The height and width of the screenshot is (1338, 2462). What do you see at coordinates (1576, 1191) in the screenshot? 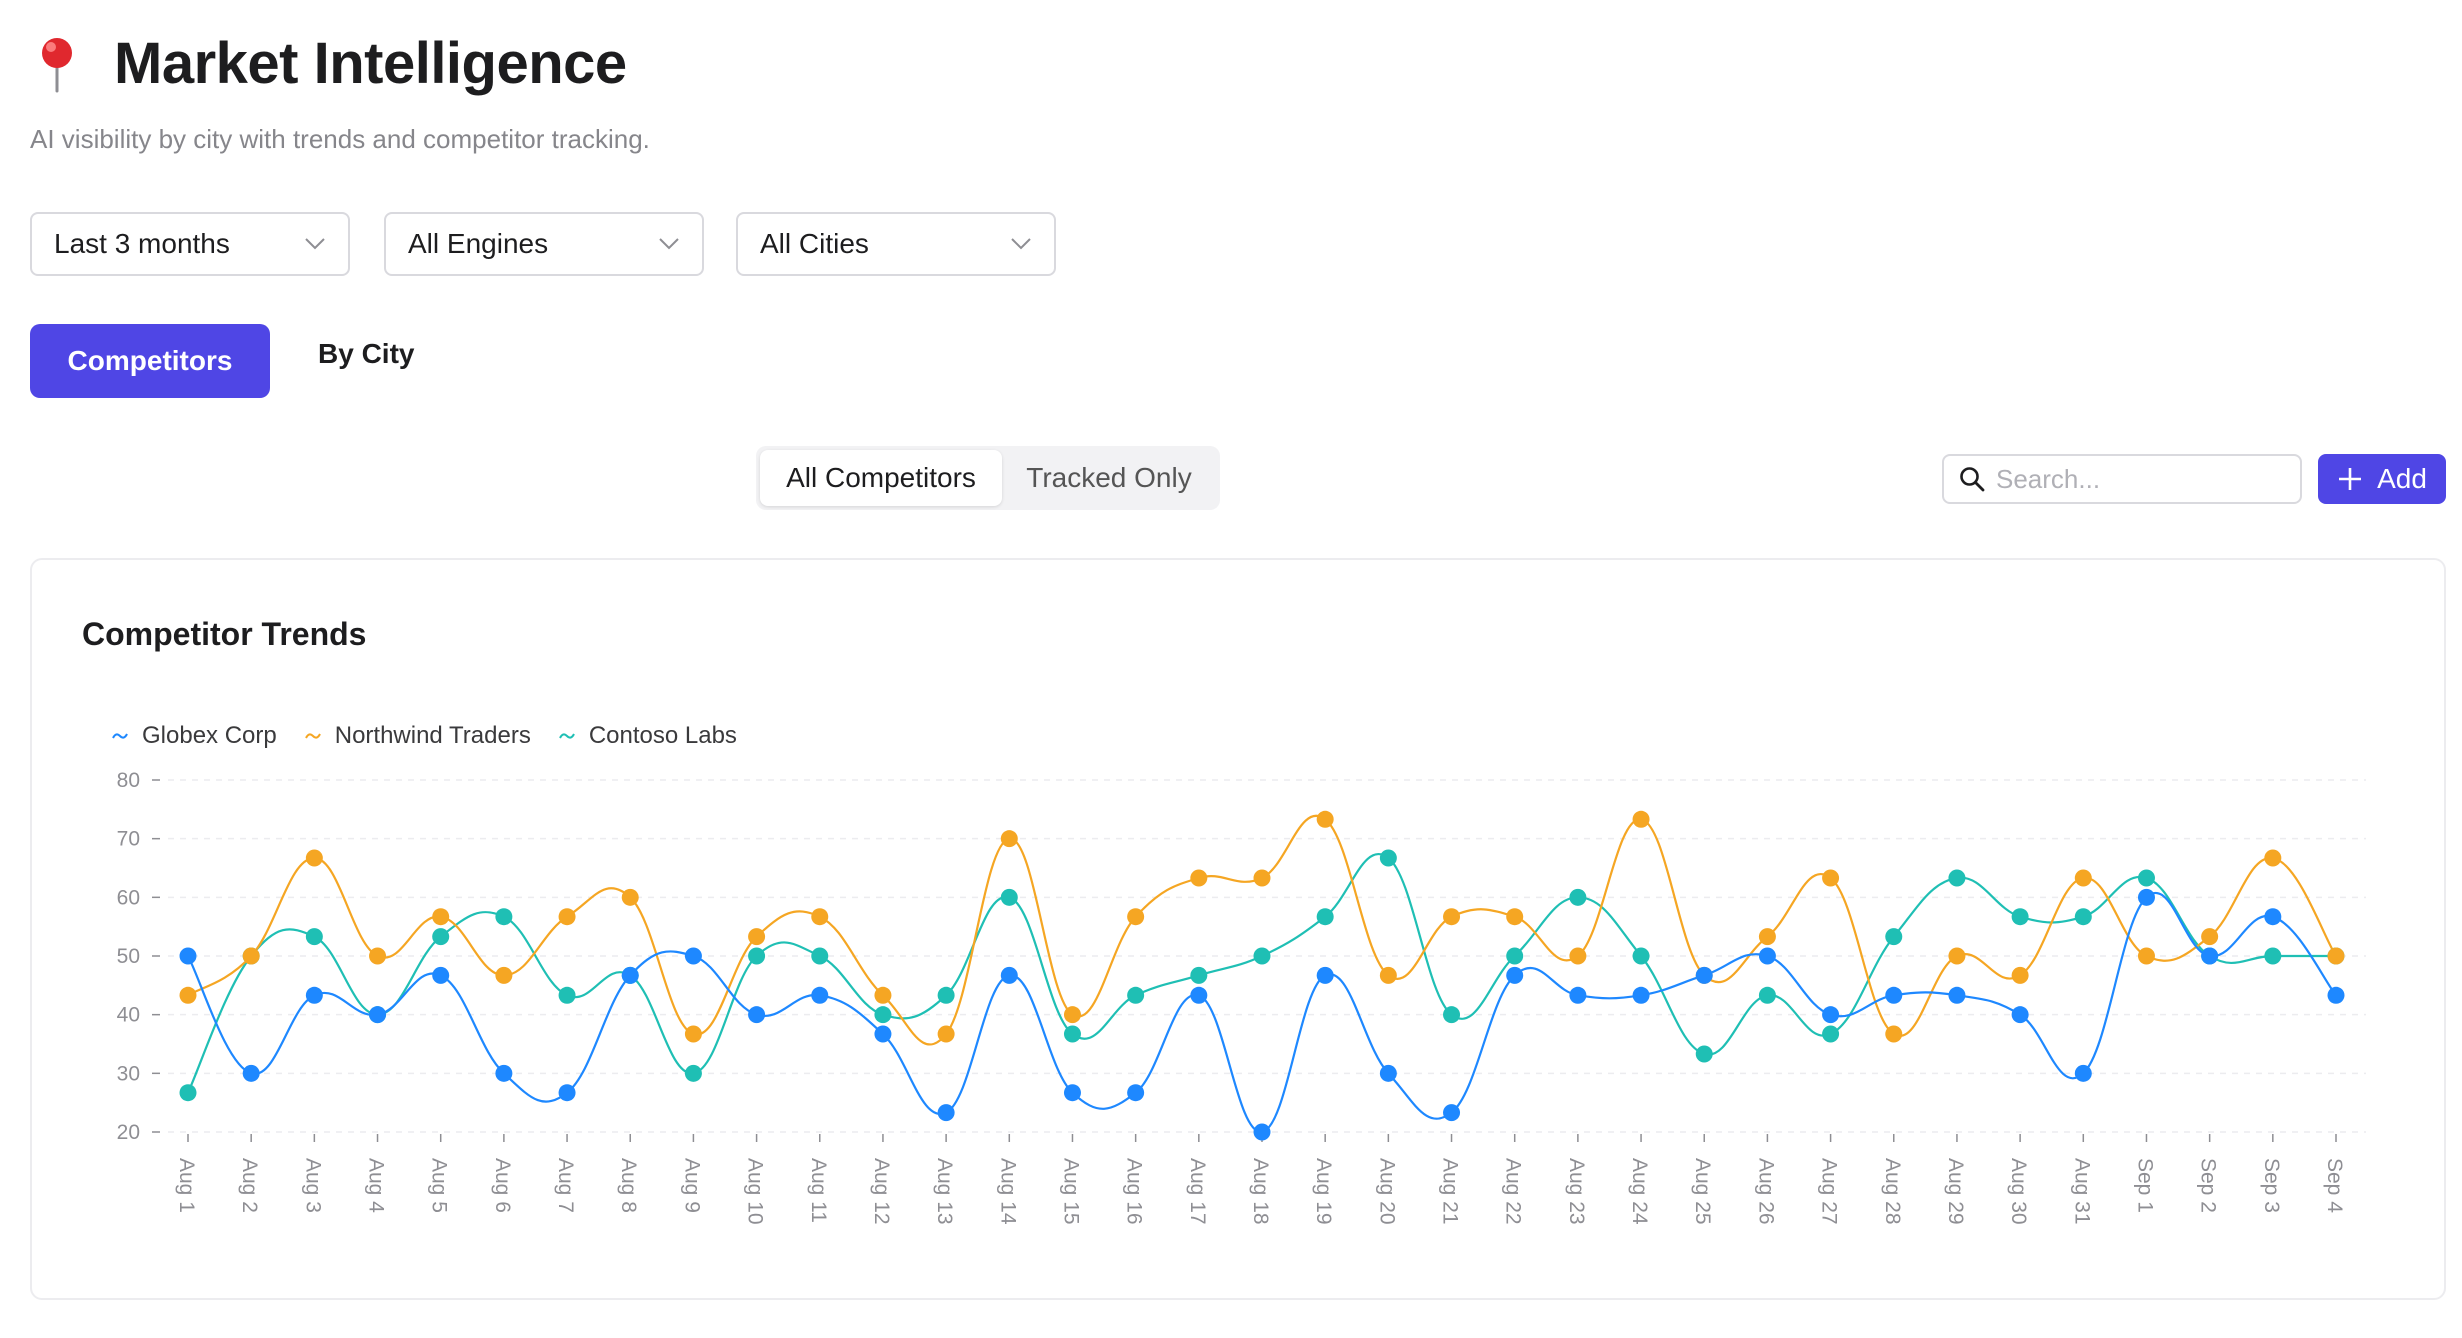
I see `x-tick-label: Aug 23` at bounding box center [1576, 1191].